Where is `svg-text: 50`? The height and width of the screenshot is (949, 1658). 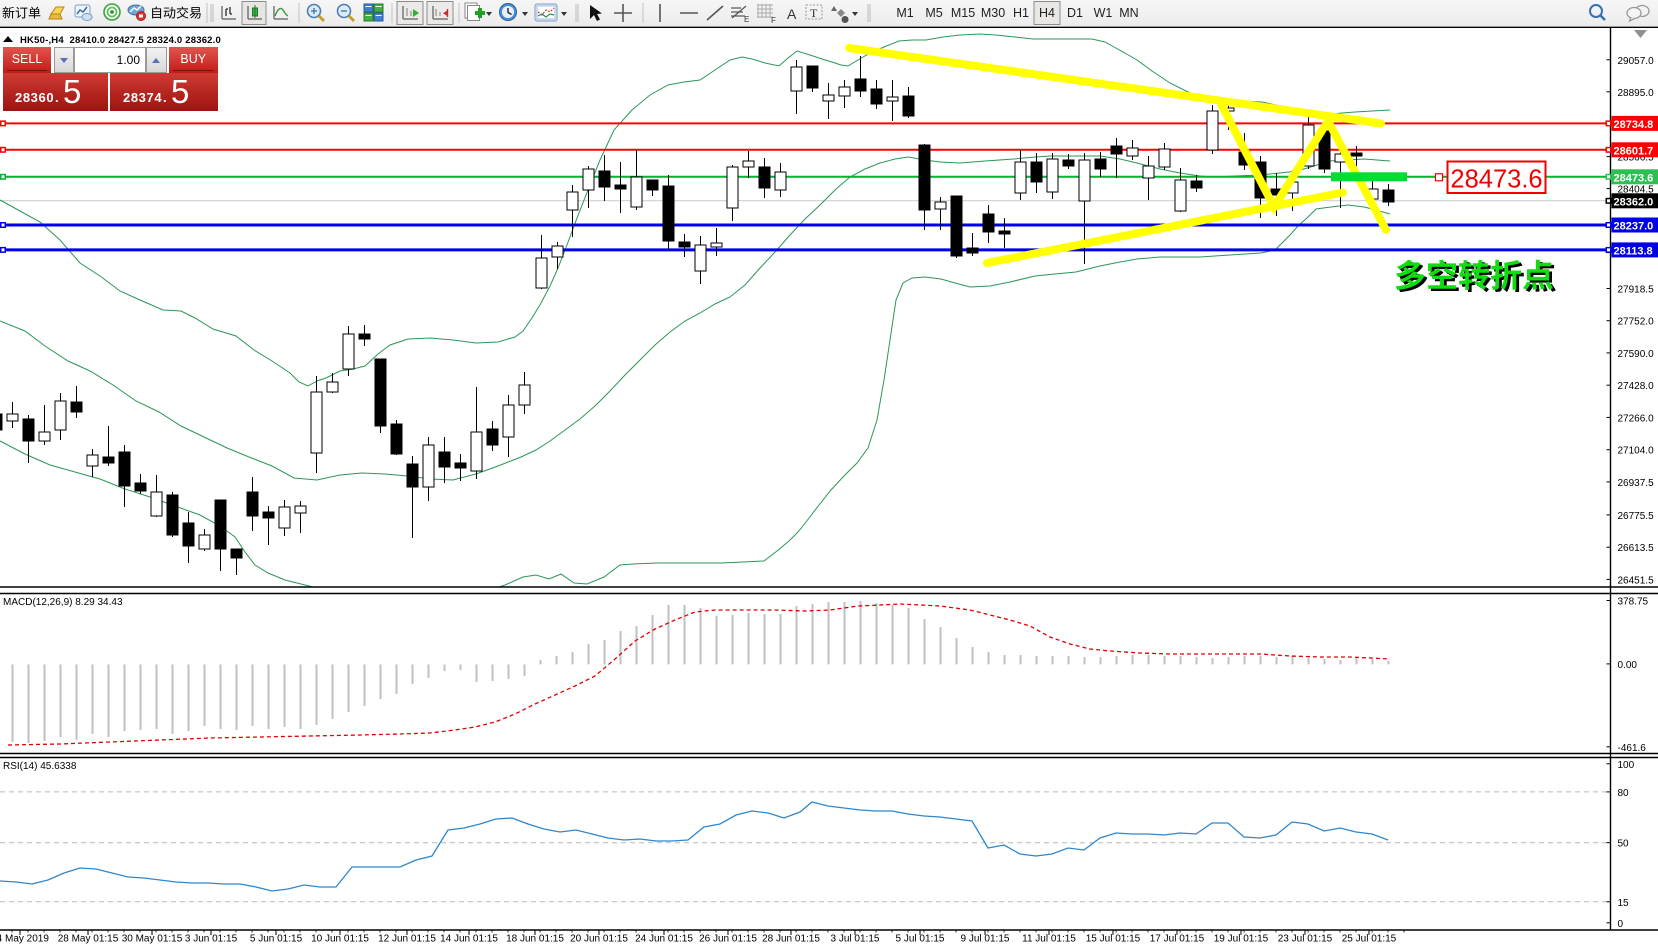 svg-text: 50 is located at coordinates (1624, 844).